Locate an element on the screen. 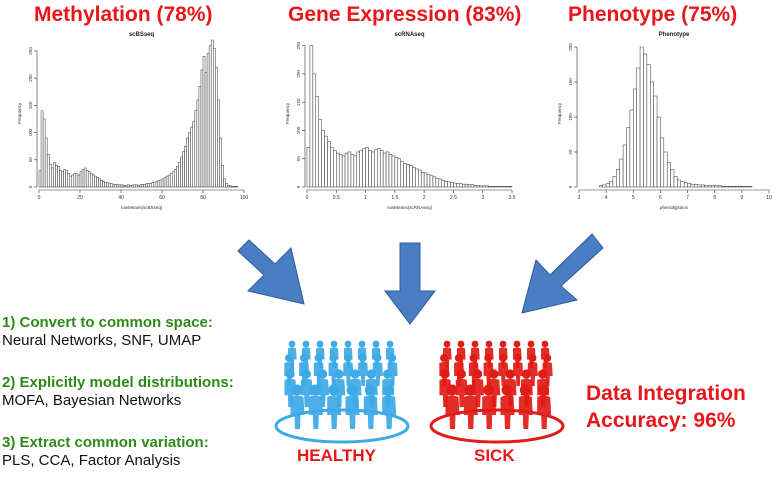  chart-title: scBSseq is located at coordinates (142, 35).